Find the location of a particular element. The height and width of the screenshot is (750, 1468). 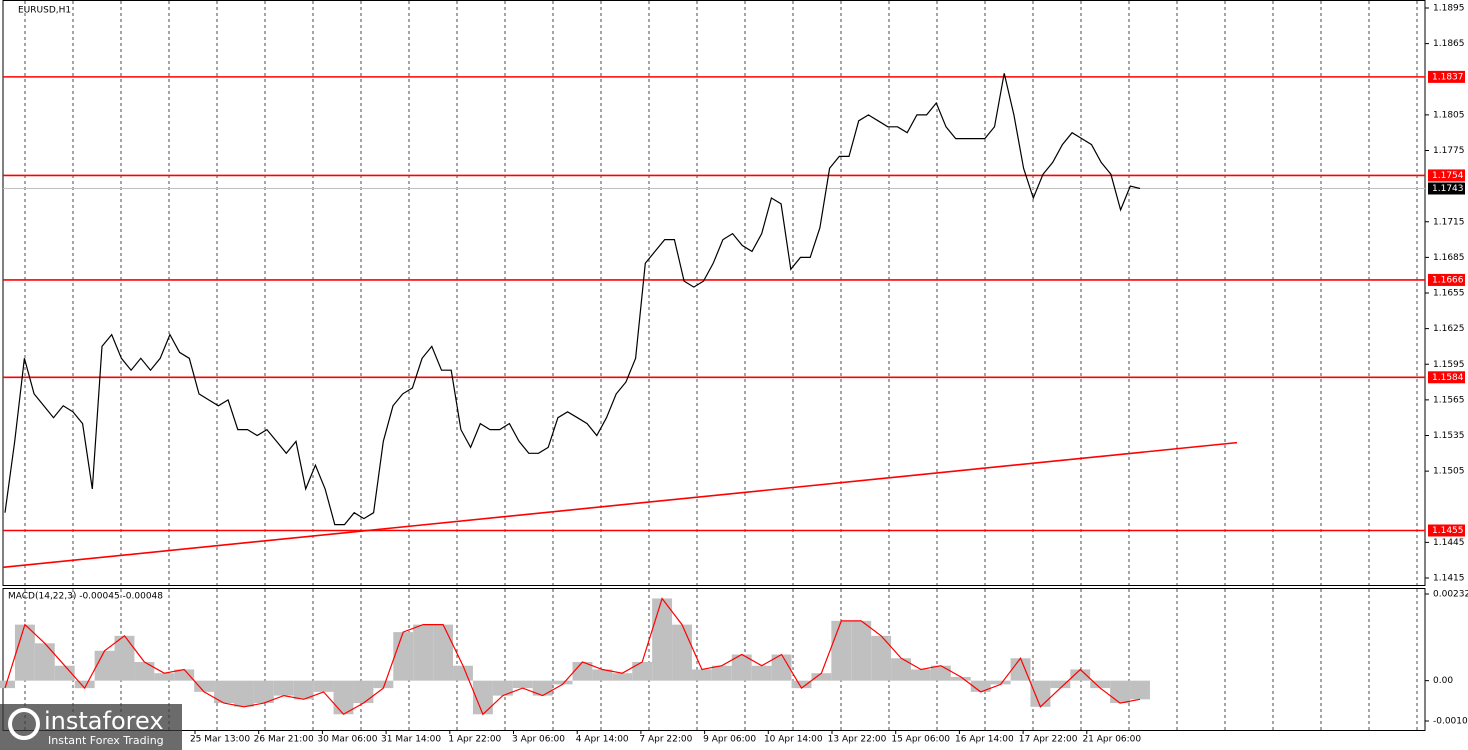

y-tick-label: 1.1895 is located at coordinates (1449, 9).